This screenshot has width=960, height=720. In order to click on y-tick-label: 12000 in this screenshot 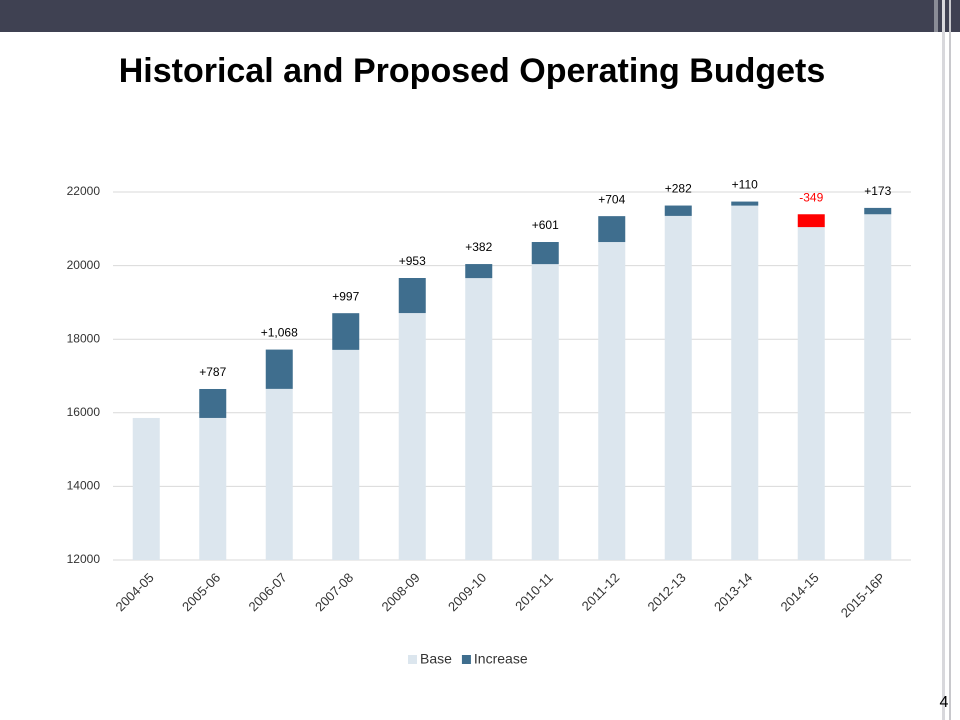, I will do `click(84, 559)`.